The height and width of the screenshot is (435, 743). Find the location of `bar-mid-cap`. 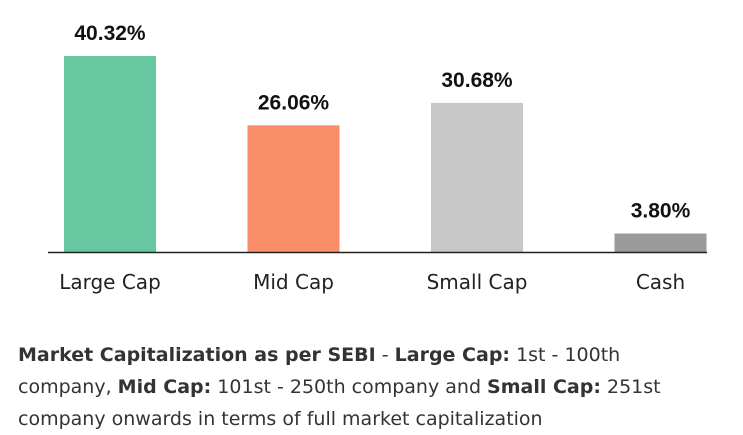

bar-mid-cap is located at coordinates (293, 188).